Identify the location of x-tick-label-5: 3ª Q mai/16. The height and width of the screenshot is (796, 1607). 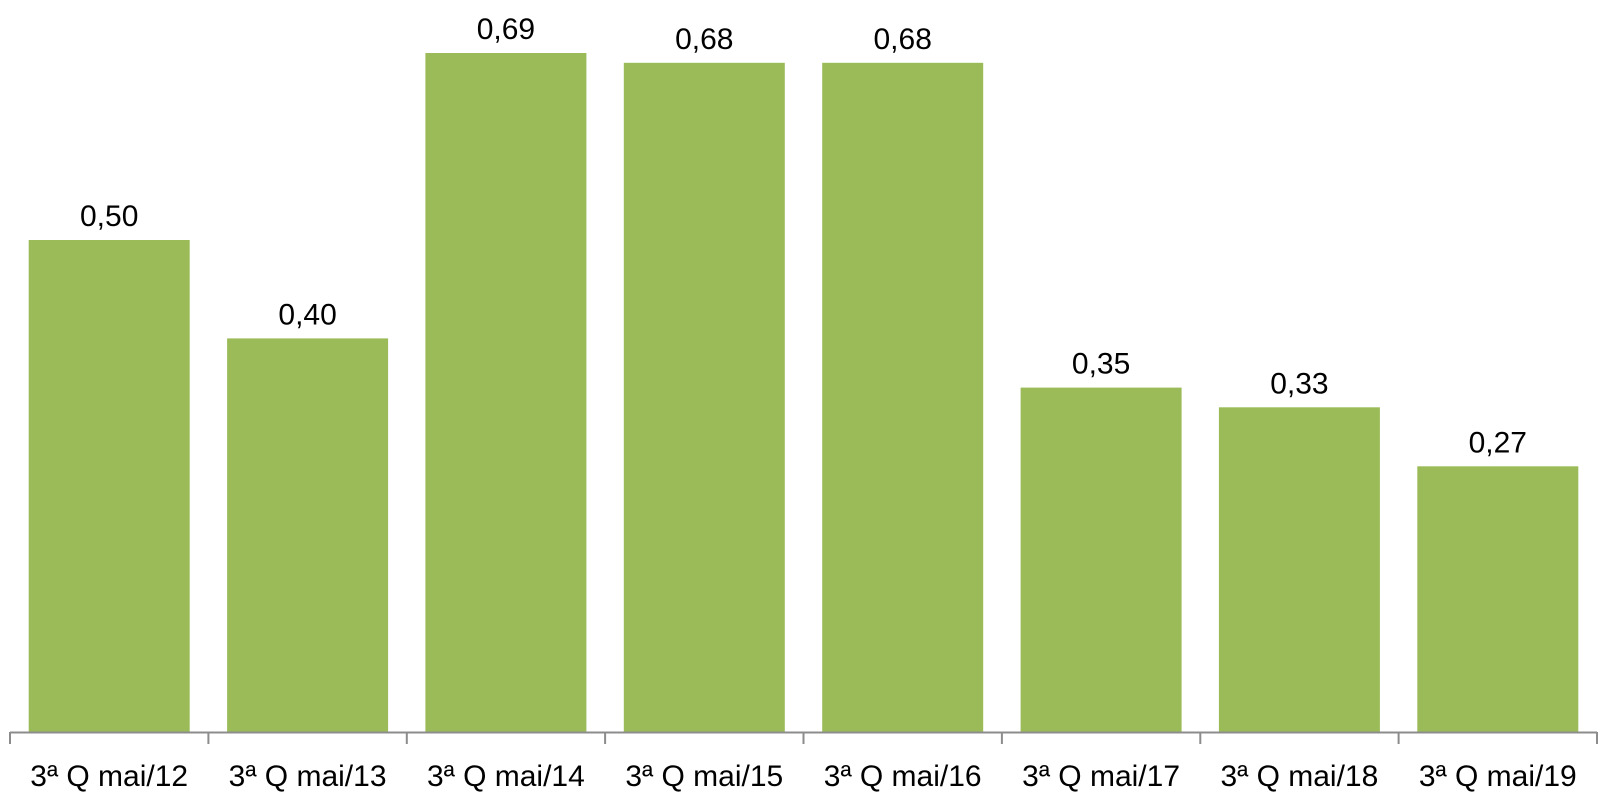
(903, 776).